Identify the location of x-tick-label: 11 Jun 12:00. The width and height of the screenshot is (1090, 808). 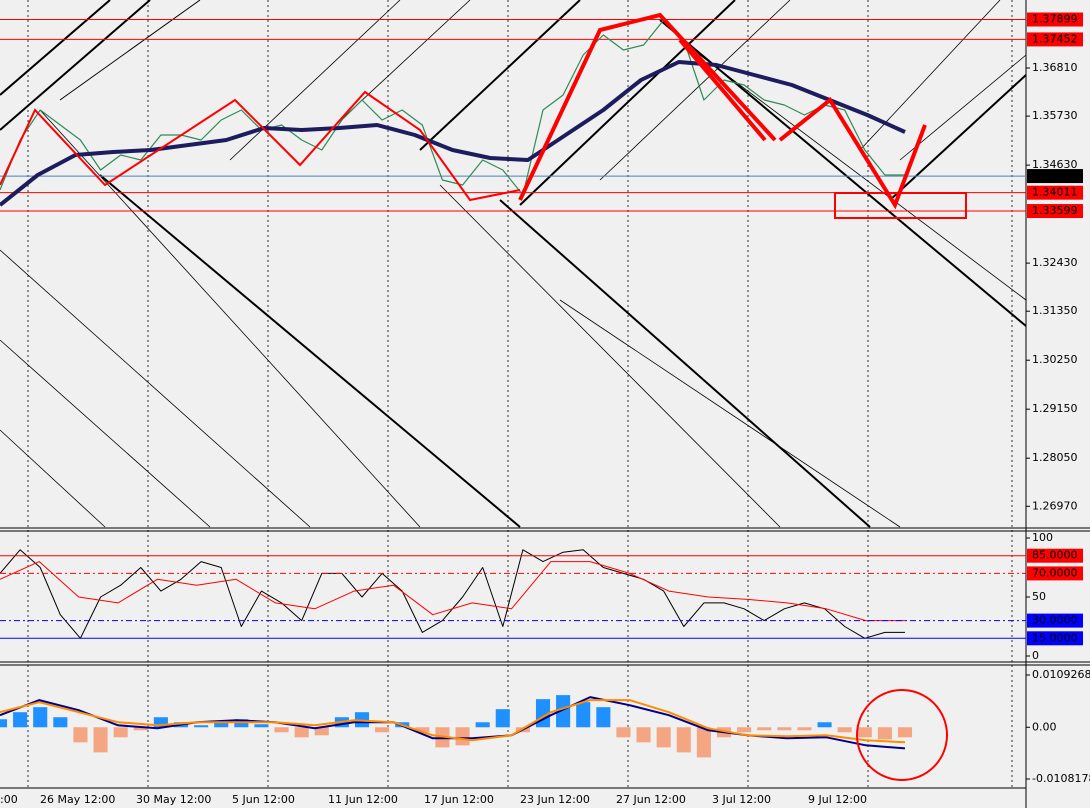
(363, 799).